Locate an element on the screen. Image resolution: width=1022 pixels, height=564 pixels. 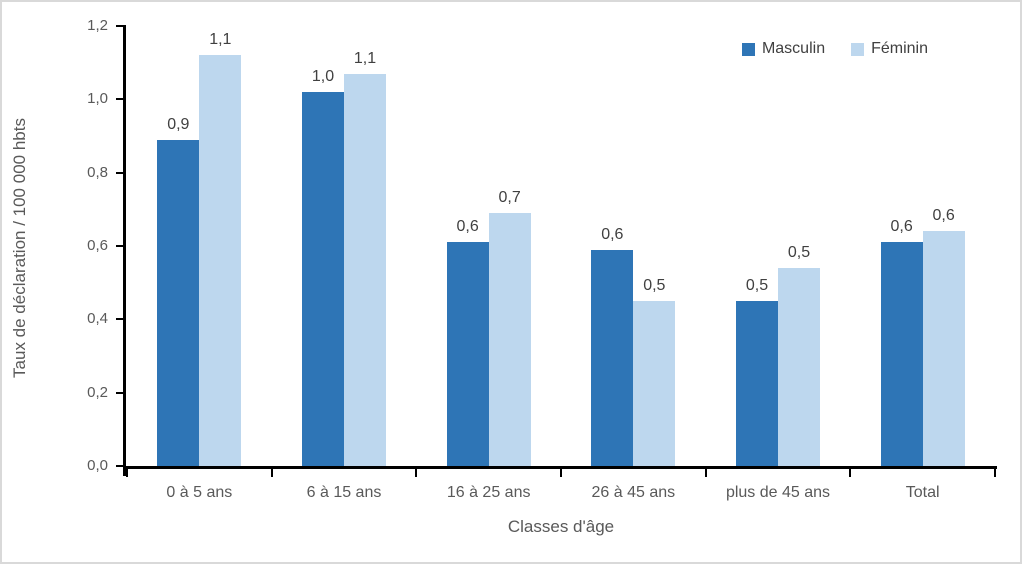
x-axis-line is located at coordinates (560, 467).